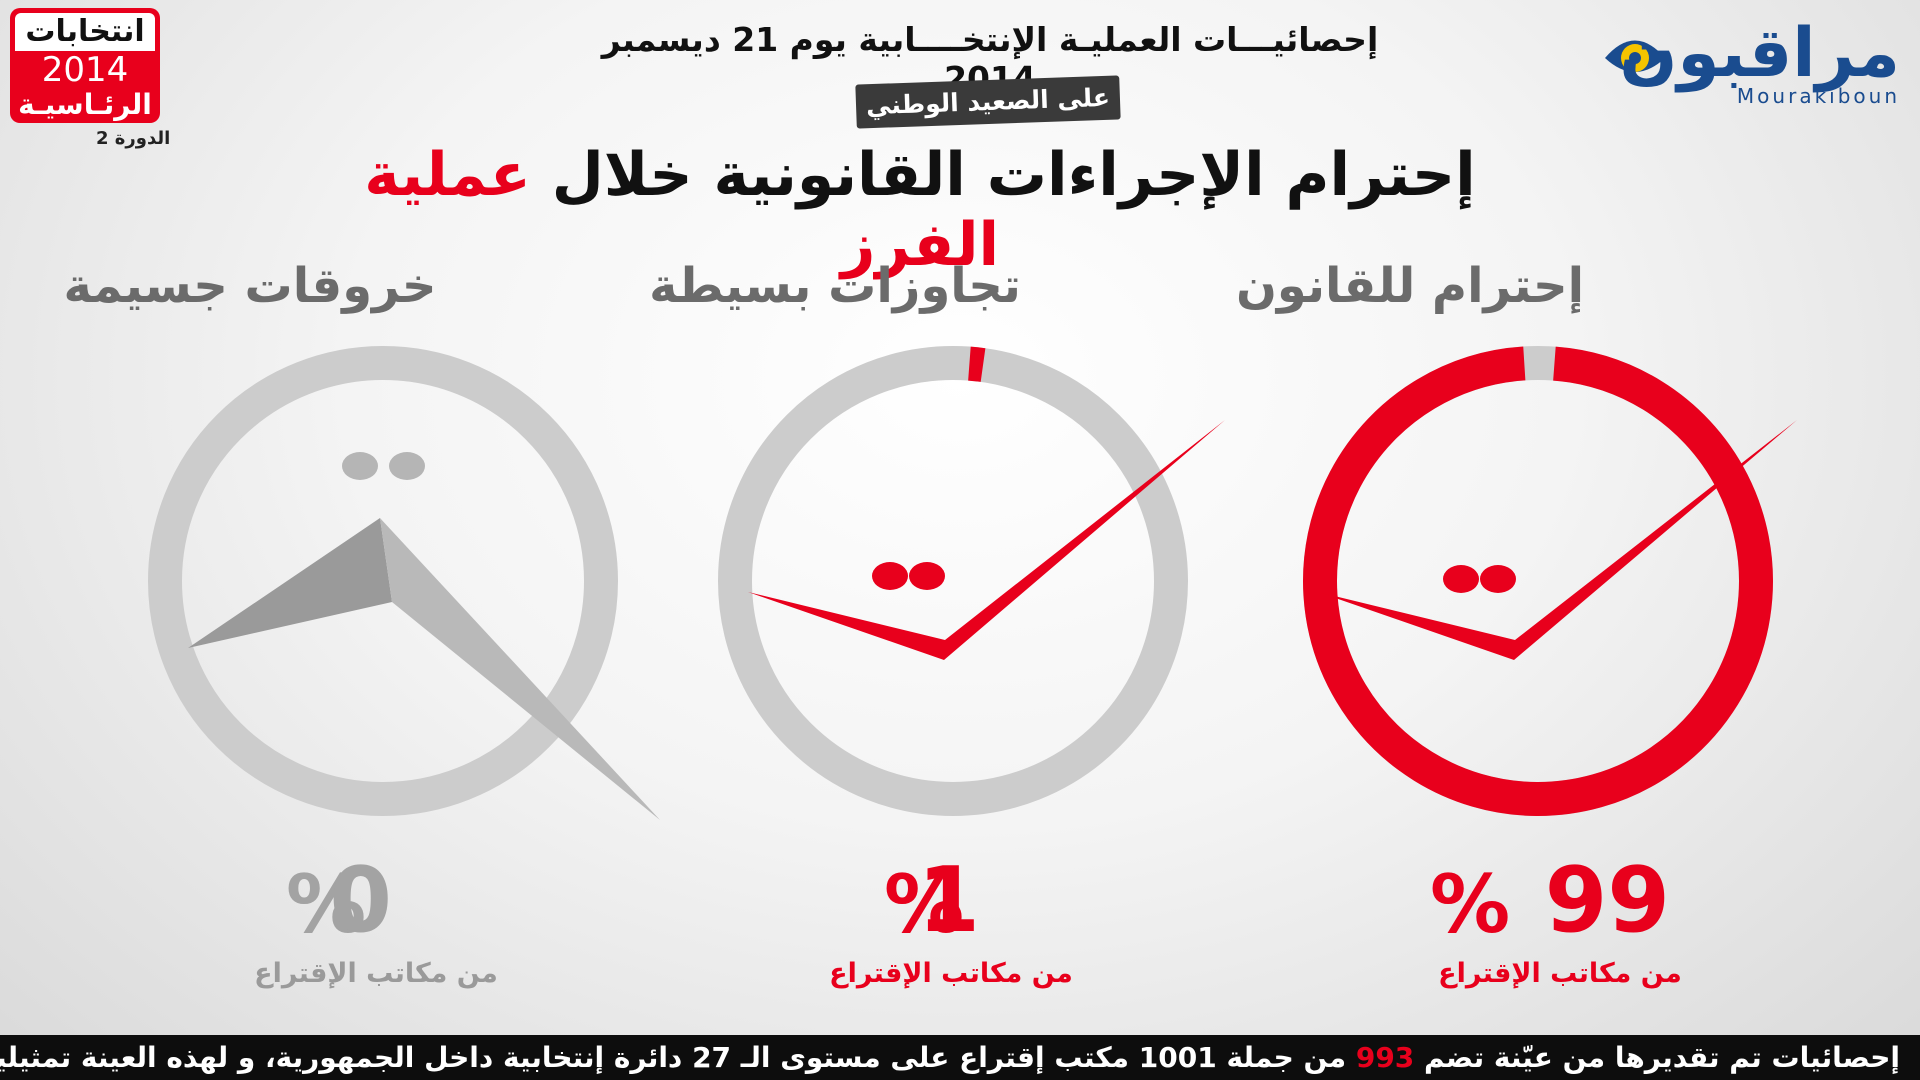 The height and width of the screenshot is (1080, 1920). Describe the element at coordinates (1818, 96) in the screenshot. I see `logo-latin: Mourakiboun` at that location.